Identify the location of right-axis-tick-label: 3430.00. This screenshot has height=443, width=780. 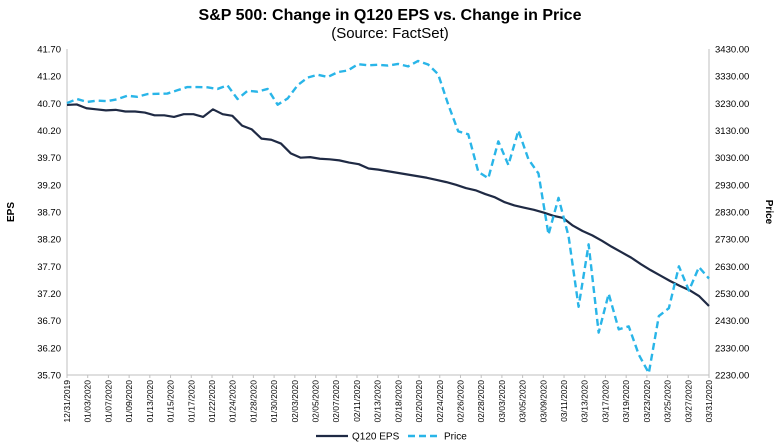
(732, 50).